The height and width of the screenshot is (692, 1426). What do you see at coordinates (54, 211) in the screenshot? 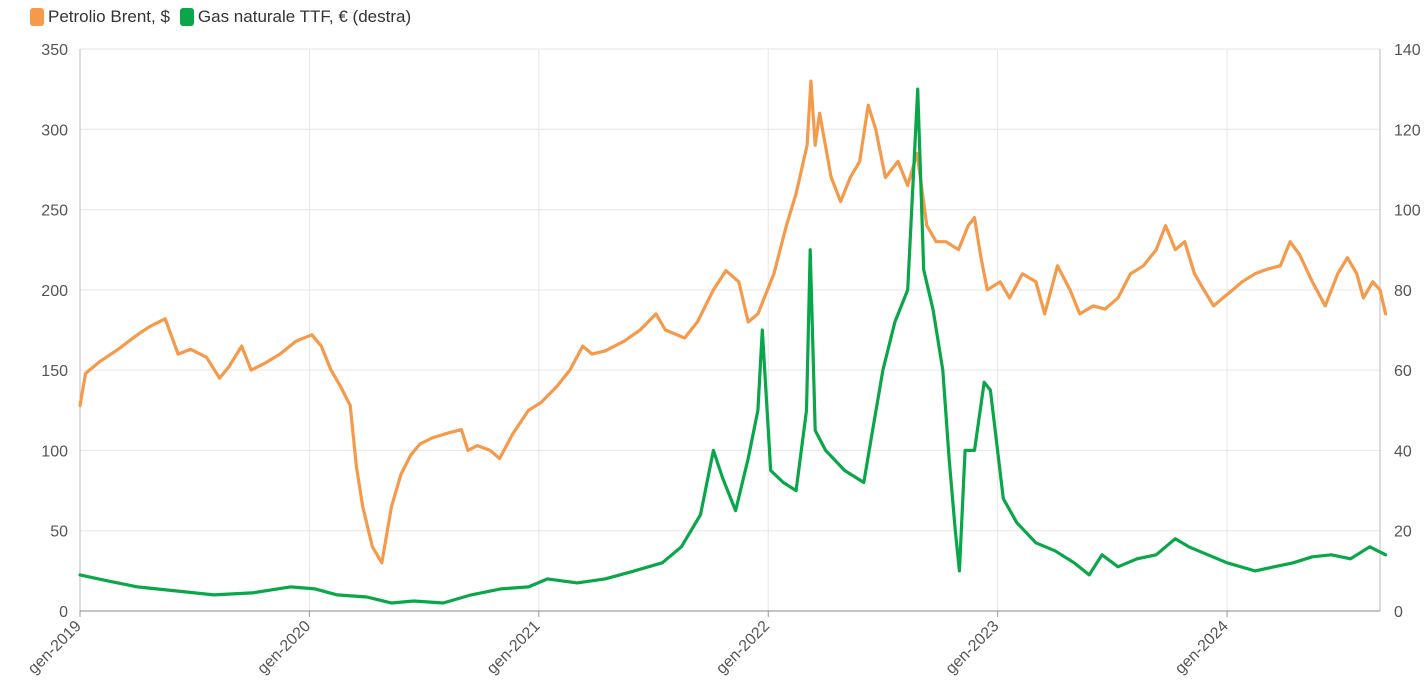
I see `y-left-tick-250: 250` at bounding box center [54, 211].